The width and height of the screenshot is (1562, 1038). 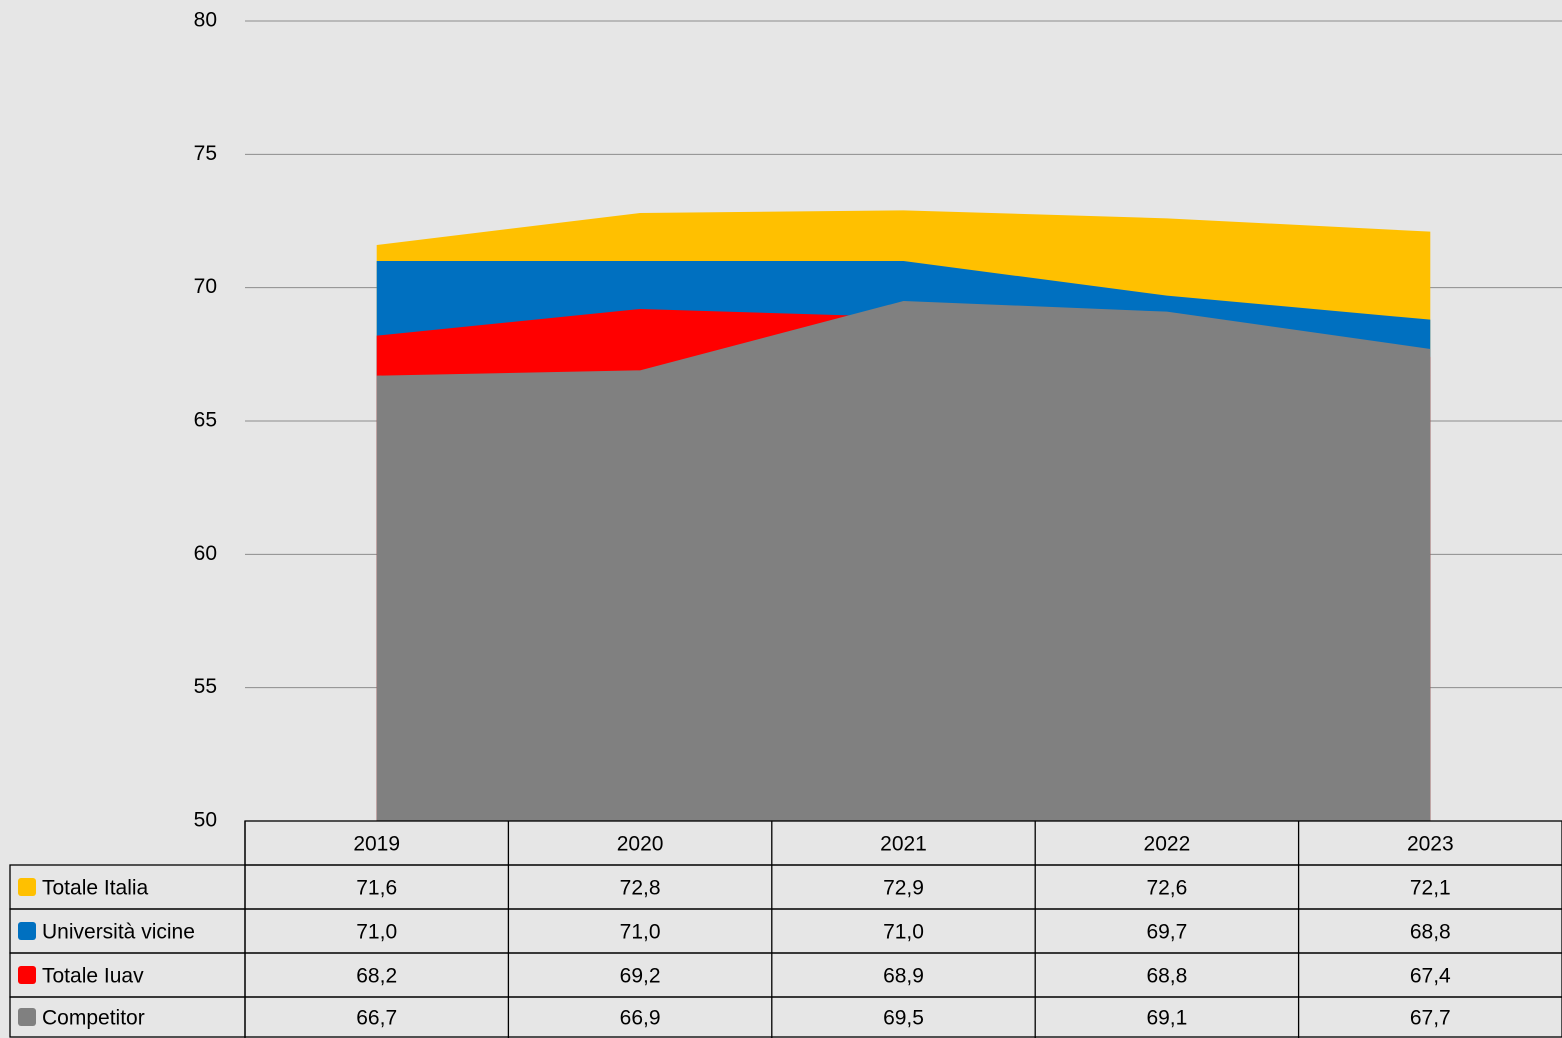 I want to click on y-tick-label: 55, so click(x=205, y=686).